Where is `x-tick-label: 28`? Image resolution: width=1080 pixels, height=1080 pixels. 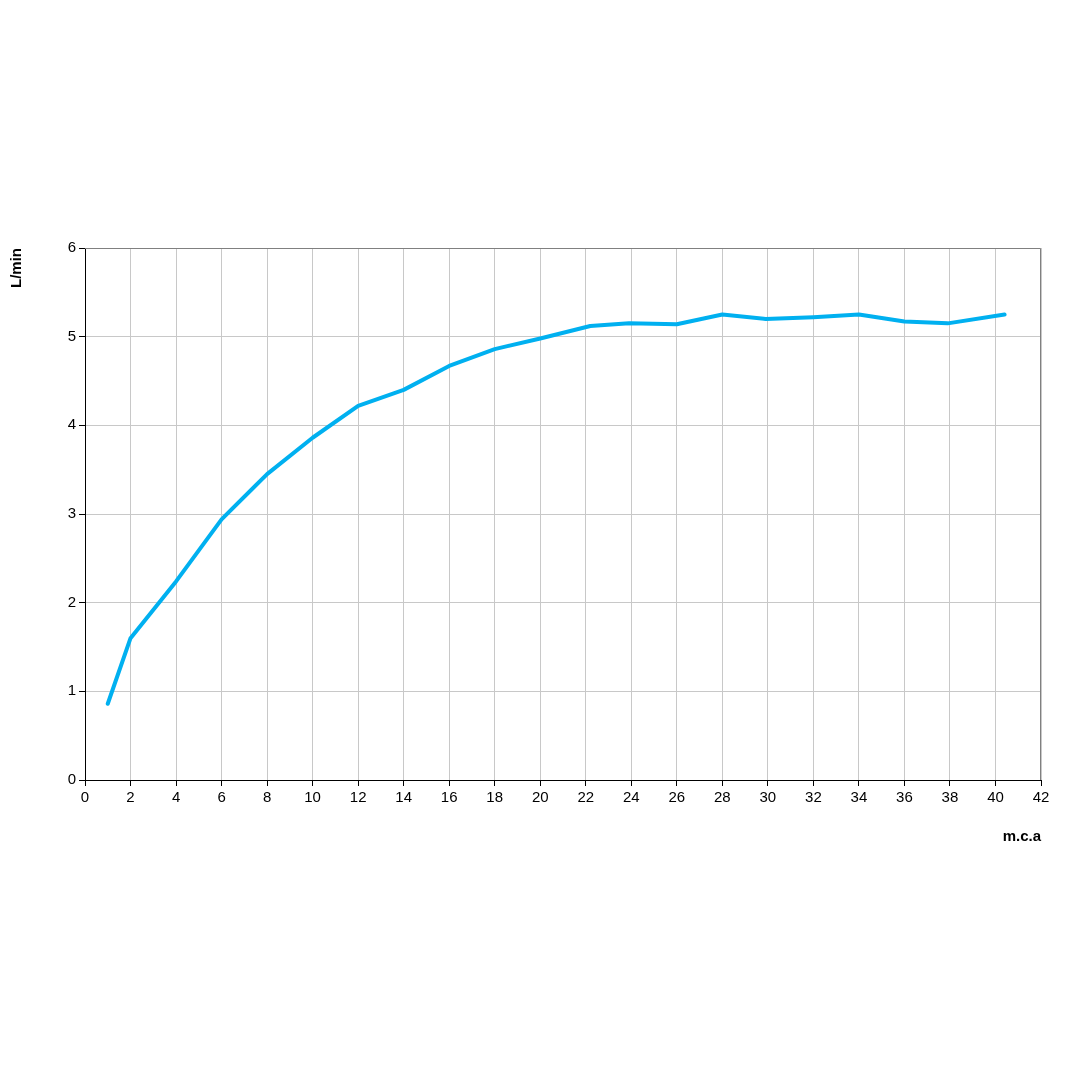 x-tick-label: 28 is located at coordinates (722, 797).